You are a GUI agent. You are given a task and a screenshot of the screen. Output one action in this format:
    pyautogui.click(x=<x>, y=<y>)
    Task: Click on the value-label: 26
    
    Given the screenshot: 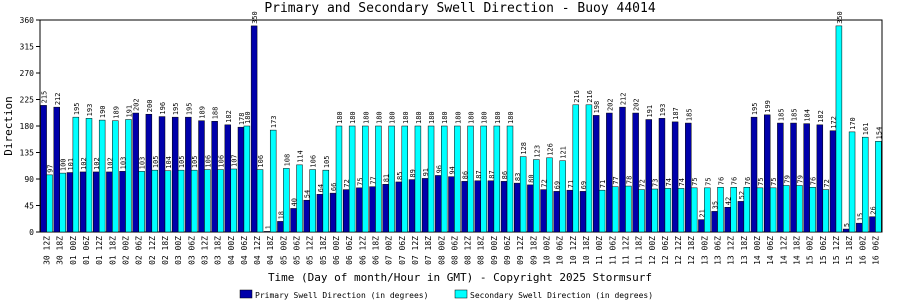 What is the action you would take?
    pyautogui.click(x=873, y=210)
    